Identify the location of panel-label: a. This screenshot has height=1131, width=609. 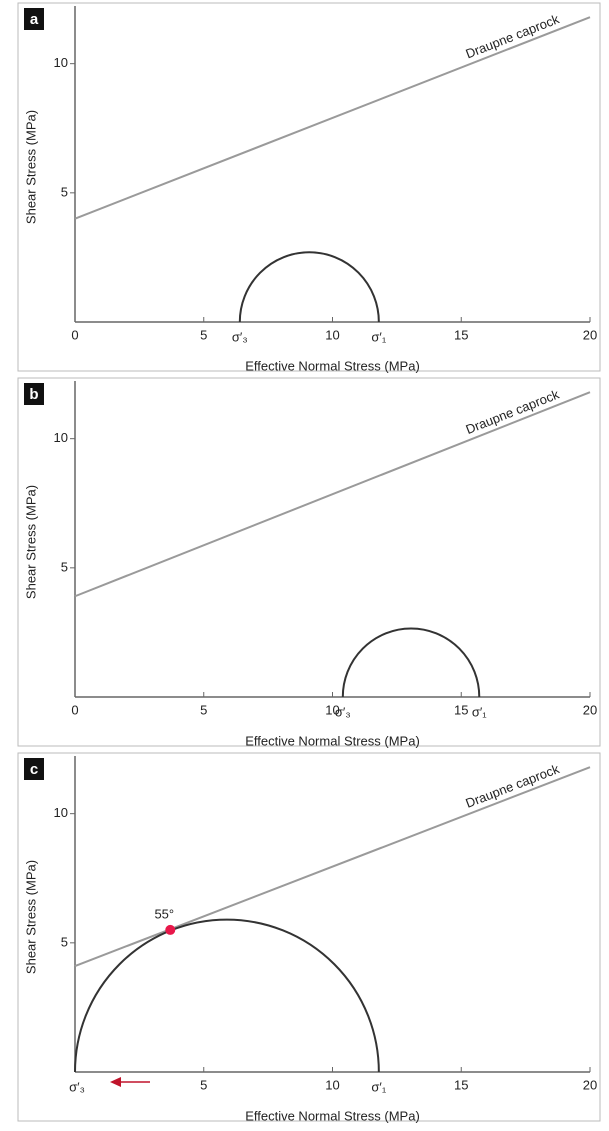
(34, 19).